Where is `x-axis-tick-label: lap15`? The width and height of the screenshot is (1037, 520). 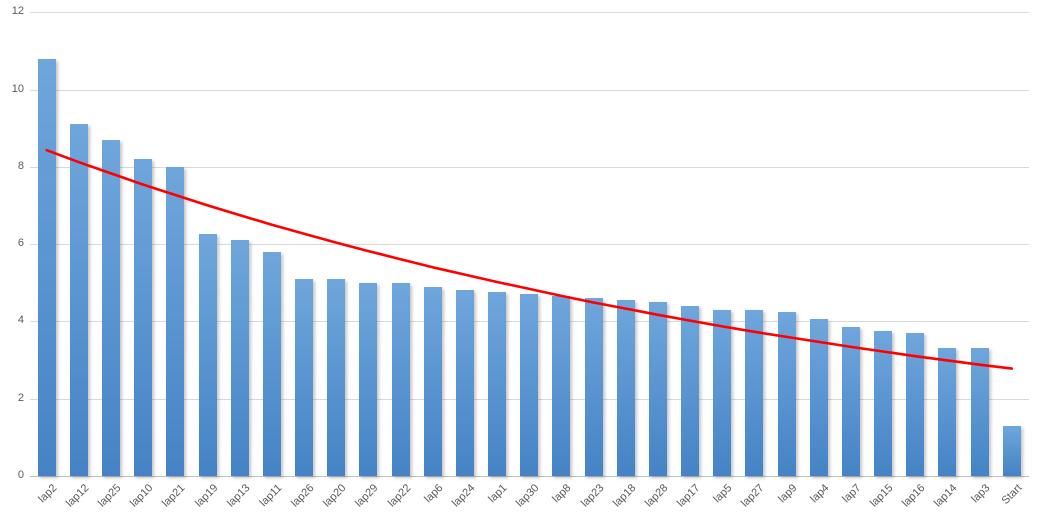
x-axis-tick-label: lap15 is located at coordinates (882, 496).